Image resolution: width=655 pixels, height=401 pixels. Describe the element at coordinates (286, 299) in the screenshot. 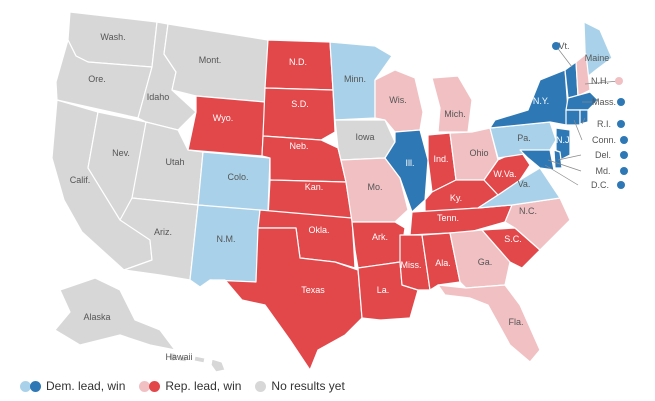

I see `state-tx` at that location.